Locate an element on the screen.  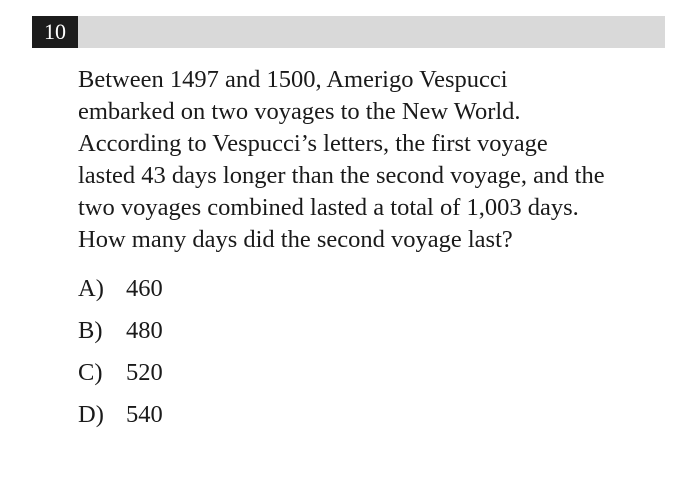
choice-value: 520 is located at coordinates (144, 372).